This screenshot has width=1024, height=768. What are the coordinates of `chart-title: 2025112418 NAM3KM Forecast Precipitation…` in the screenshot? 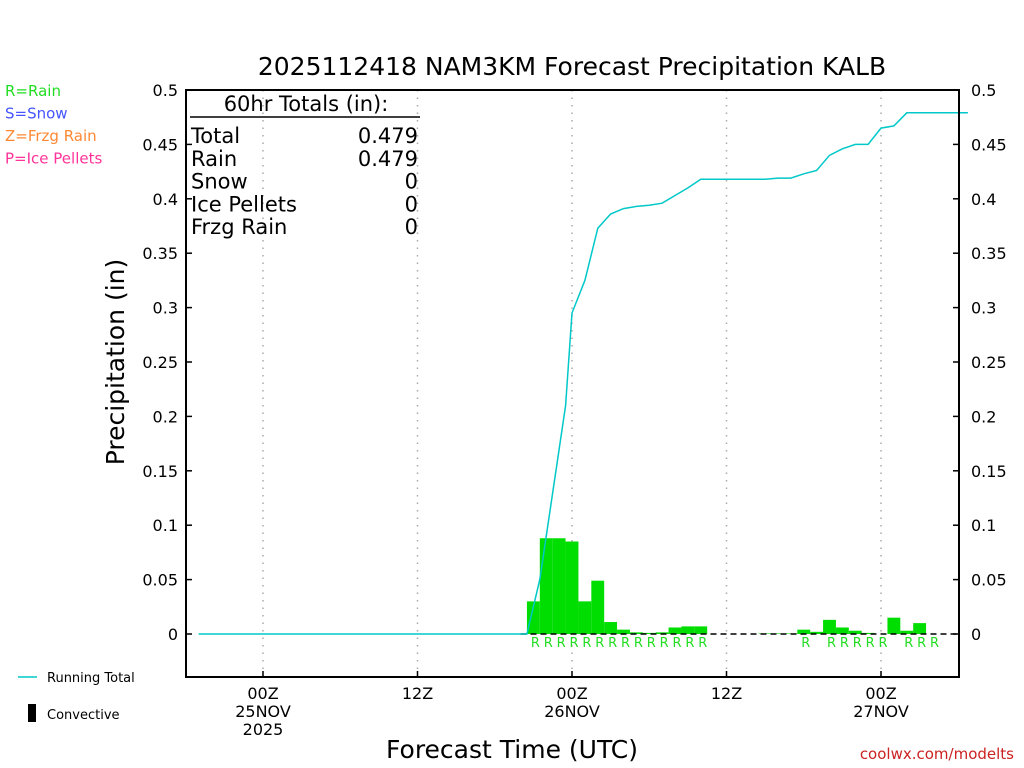 It's located at (572, 66).